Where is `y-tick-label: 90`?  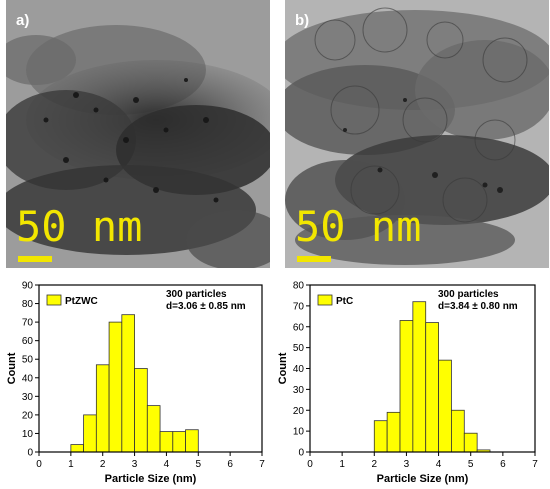 y-tick-label: 90 is located at coordinates (28, 286).